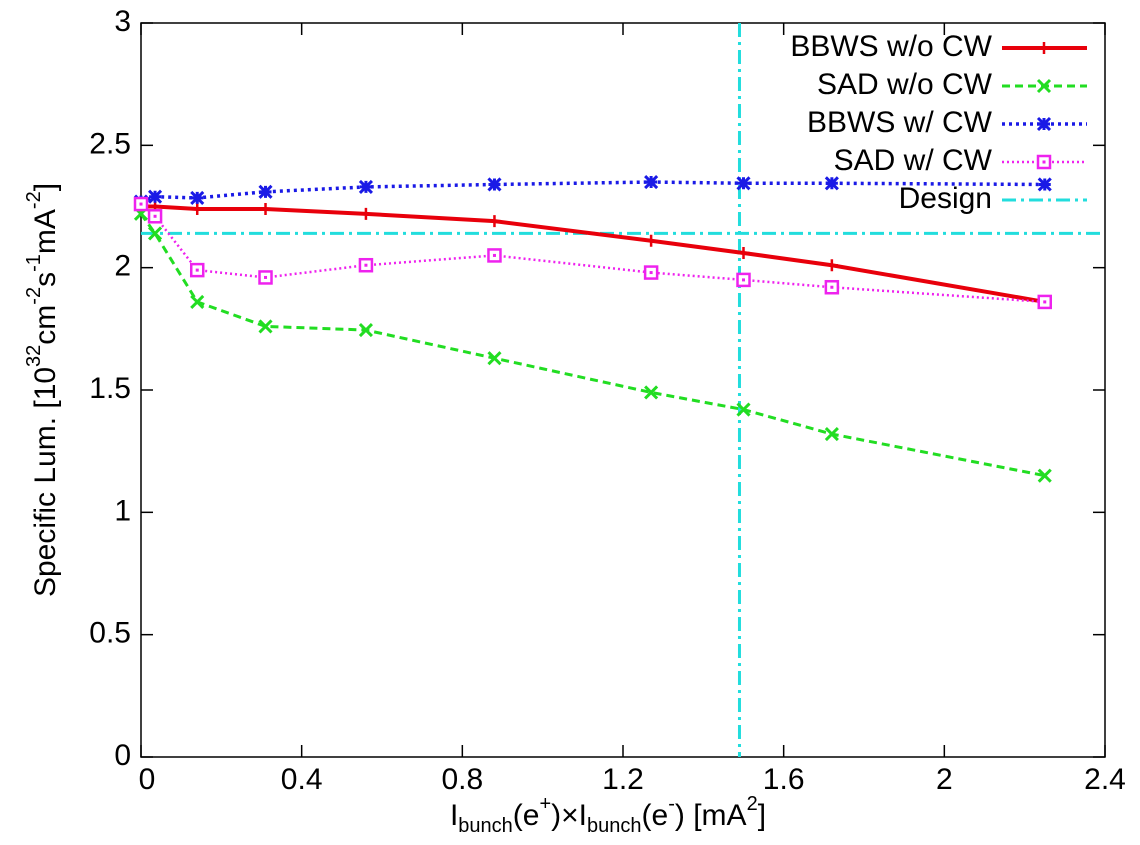 This screenshot has width=1140, height=845. Describe the element at coordinates (784, 779) in the screenshot. I see `x-tick-label: 1.6` at that location.